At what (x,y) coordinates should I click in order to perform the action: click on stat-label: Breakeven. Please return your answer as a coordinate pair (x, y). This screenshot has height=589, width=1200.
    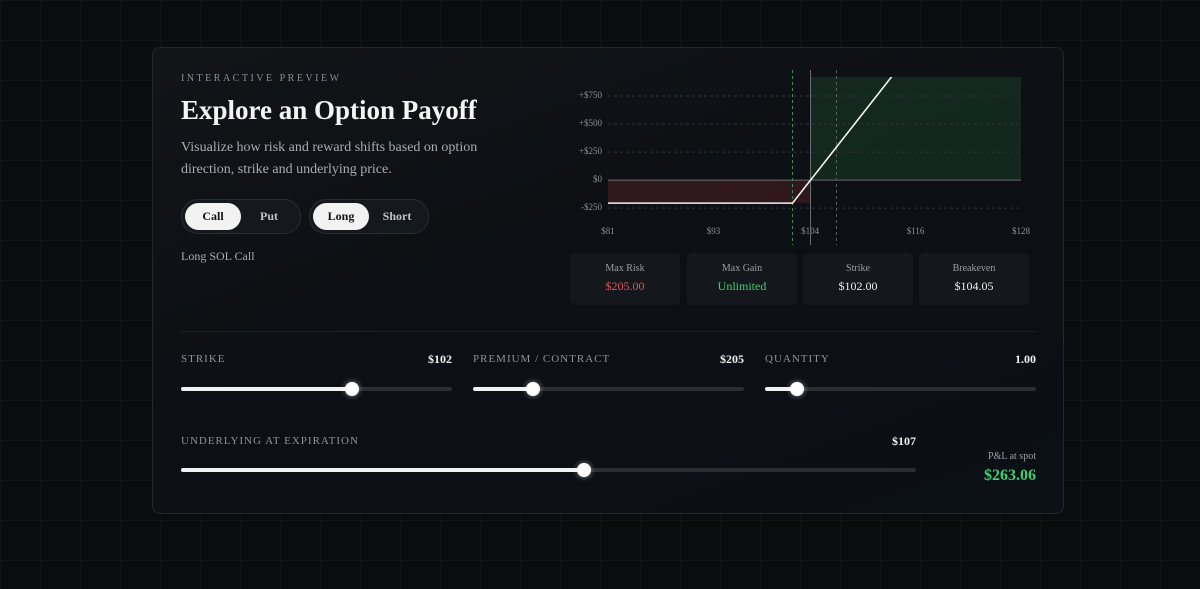
    Looking at the image, I should click on (974, 268).